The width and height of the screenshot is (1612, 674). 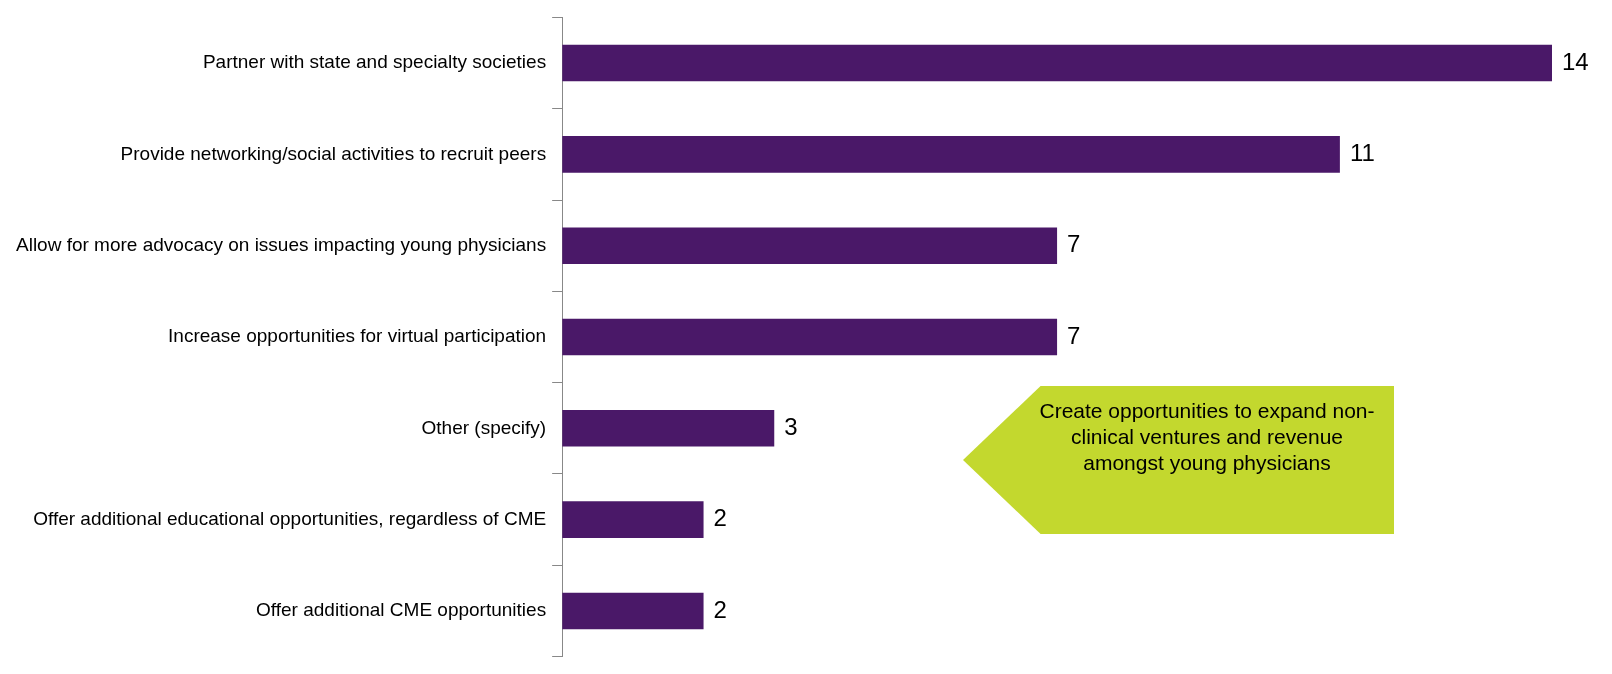 I want to click on data-label: 3, so click(x=791, y=426).